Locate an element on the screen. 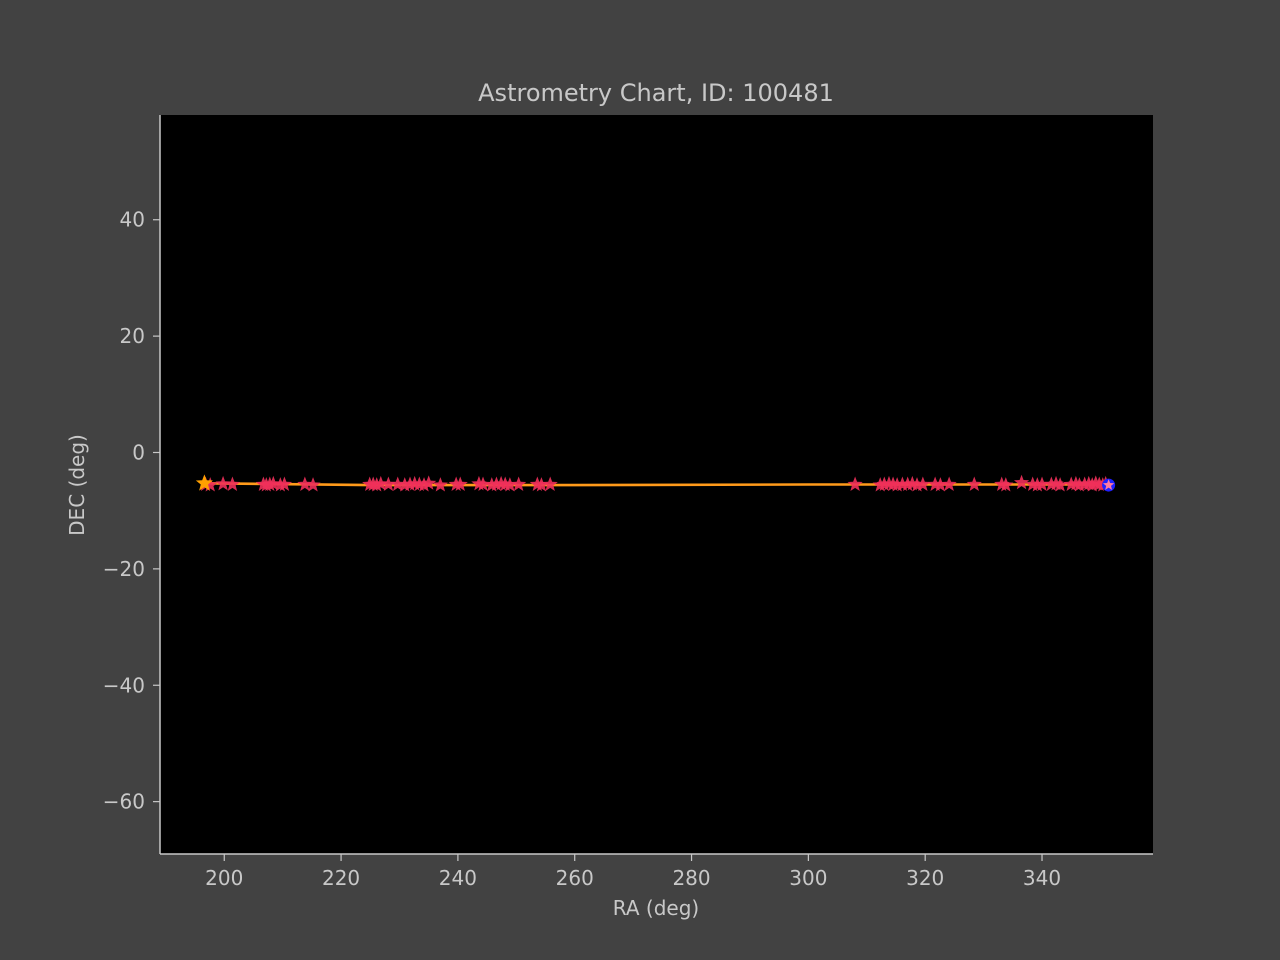 This screenshot has height=960, width=1280. x-tick-label: 340 is located at coordinates (1042, 878).